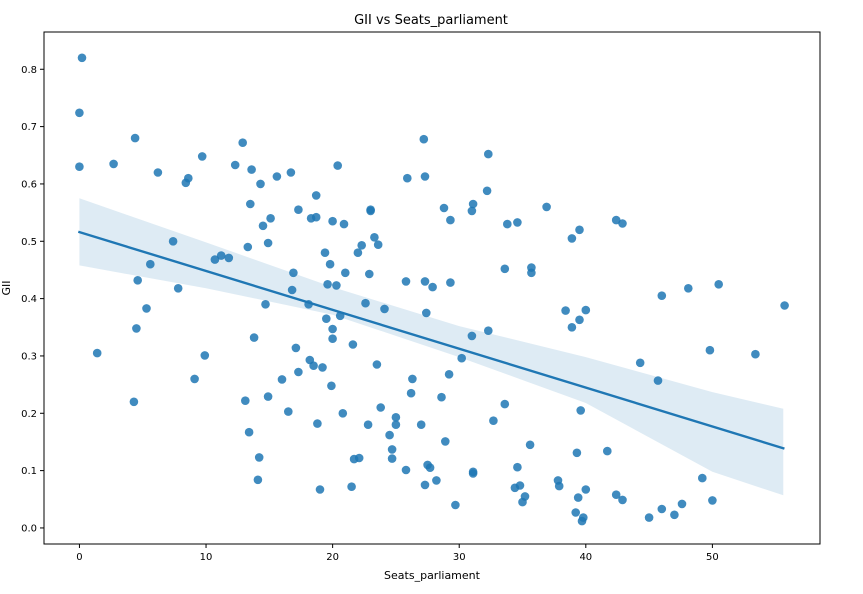  I want to click on y-axis-label: GII, so click(6, 287).